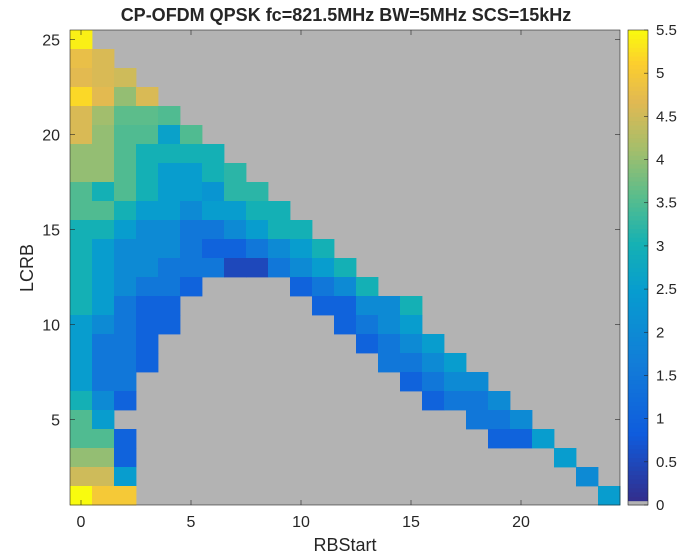 This screenshot has height=559, width=693. I want to click on colorbar-tick-label: 2, so click(660, 332).